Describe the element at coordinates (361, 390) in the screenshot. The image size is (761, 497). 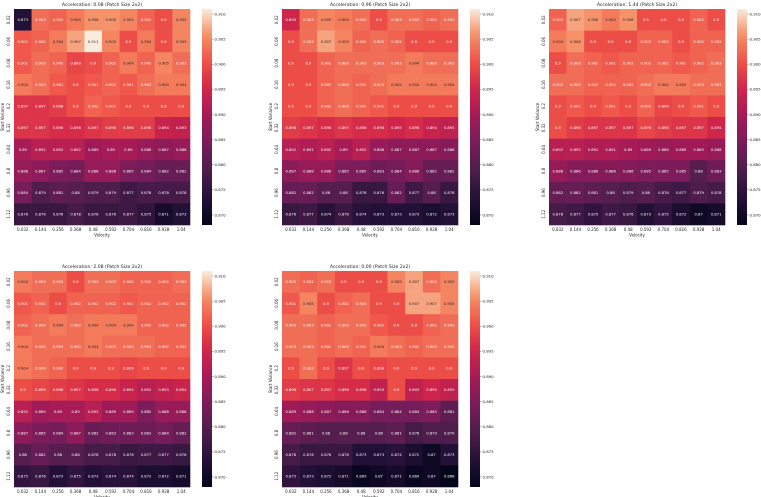
I see `cell-label: 0.896` at that location.